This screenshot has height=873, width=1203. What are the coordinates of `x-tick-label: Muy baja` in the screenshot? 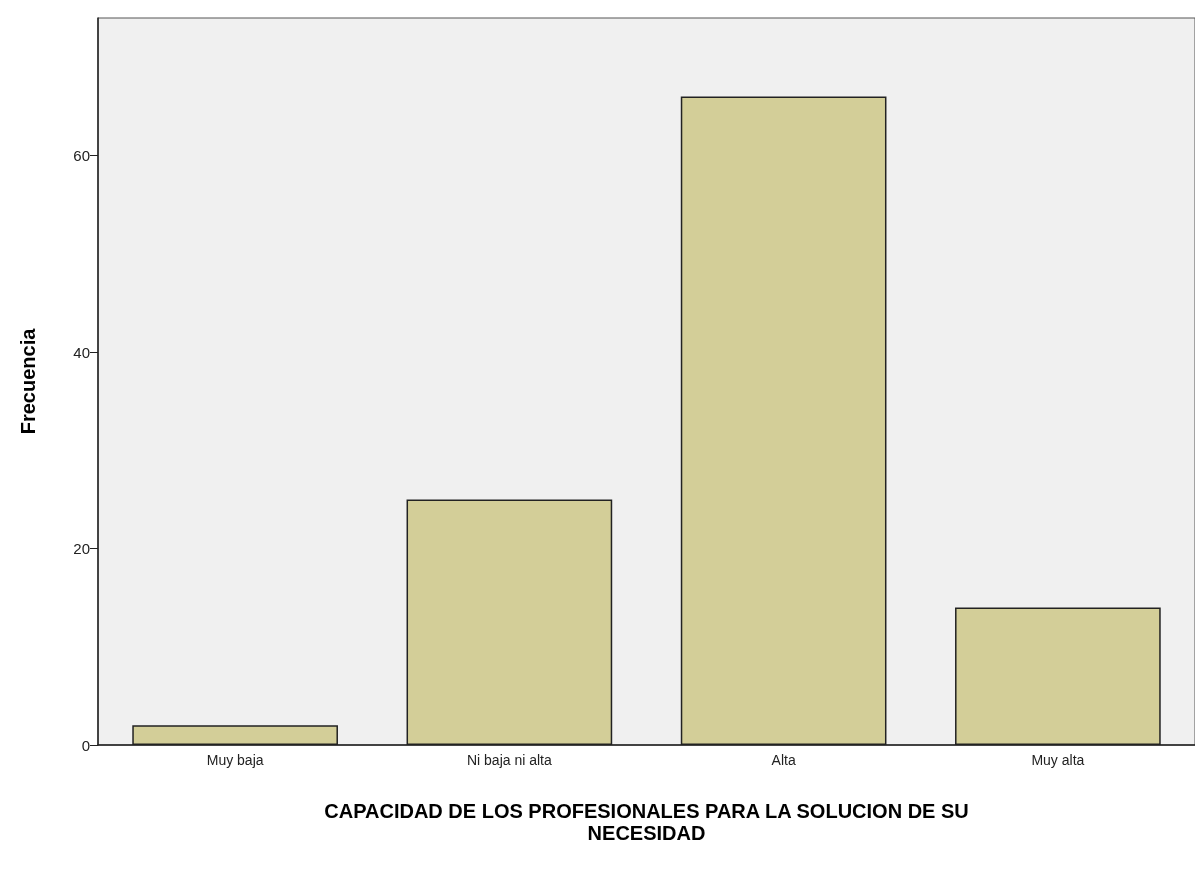 It's located at (235, 760).